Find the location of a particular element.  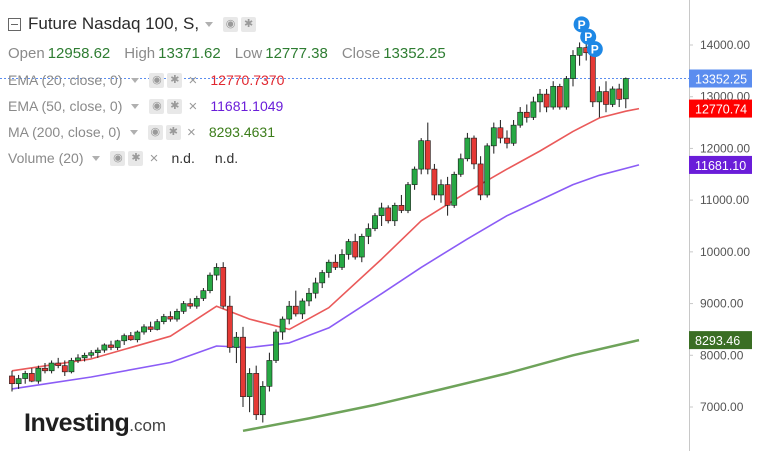

indicator-row-volume: Volume (20) ◉ ✱ × n.d. n.d. is located at coordinates (133, 158).